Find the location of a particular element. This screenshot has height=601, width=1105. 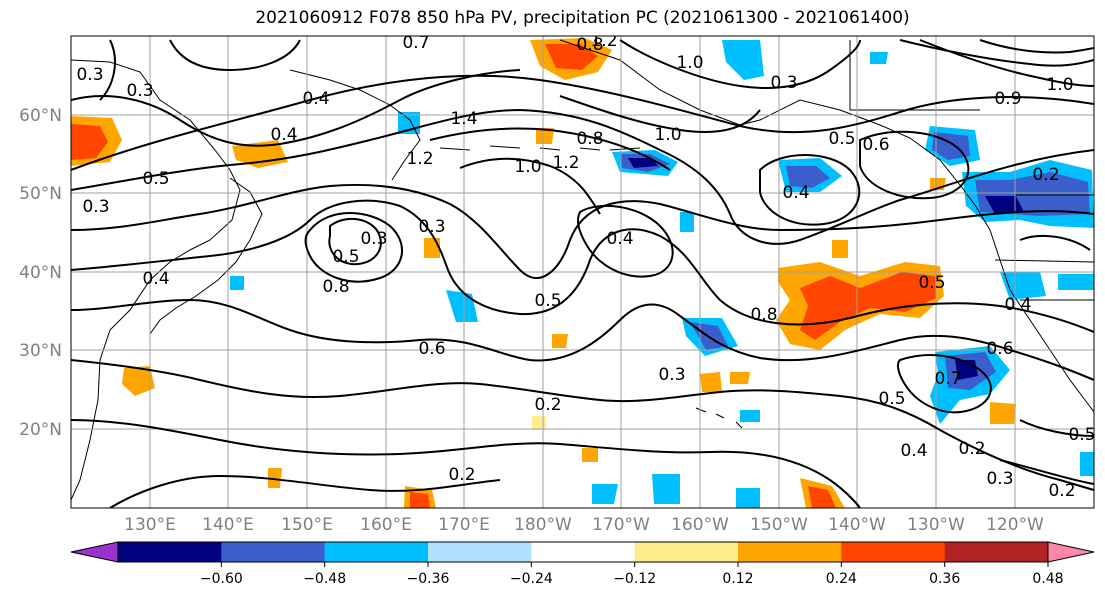

colorbar is located at coordinates (582, 552).